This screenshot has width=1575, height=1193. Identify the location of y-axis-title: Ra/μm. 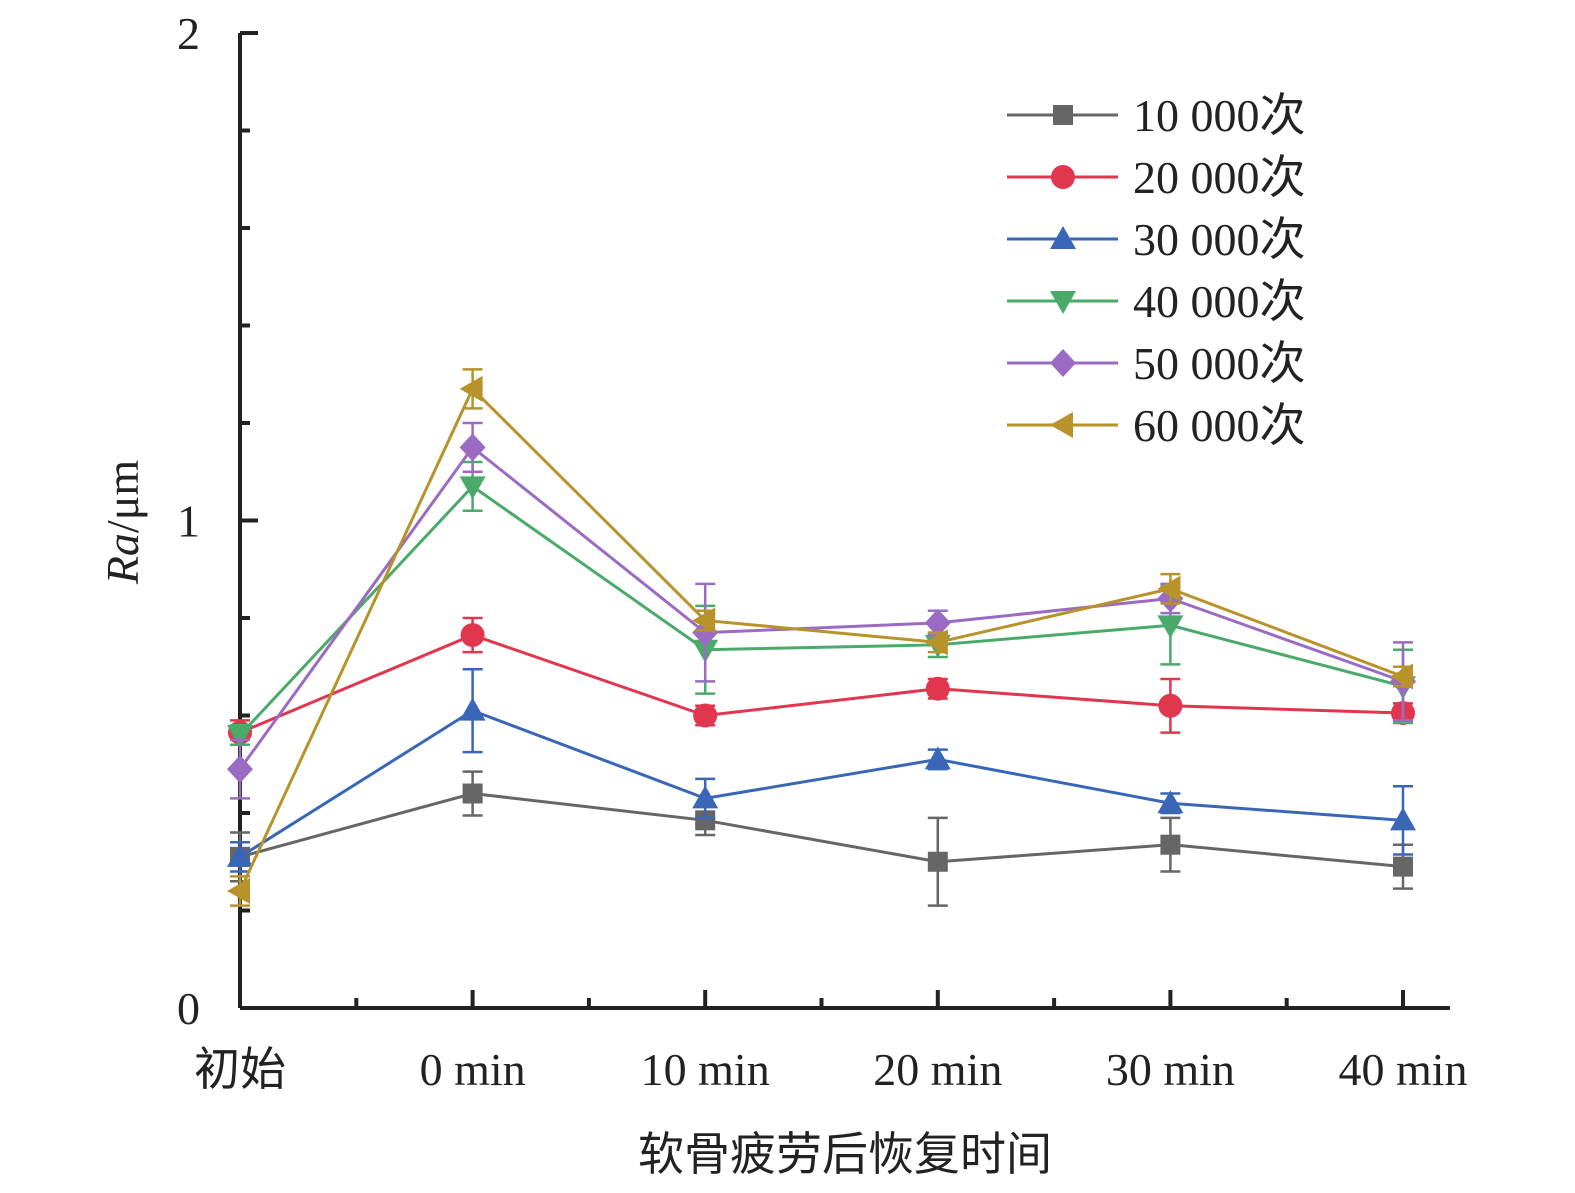
(122, 523).